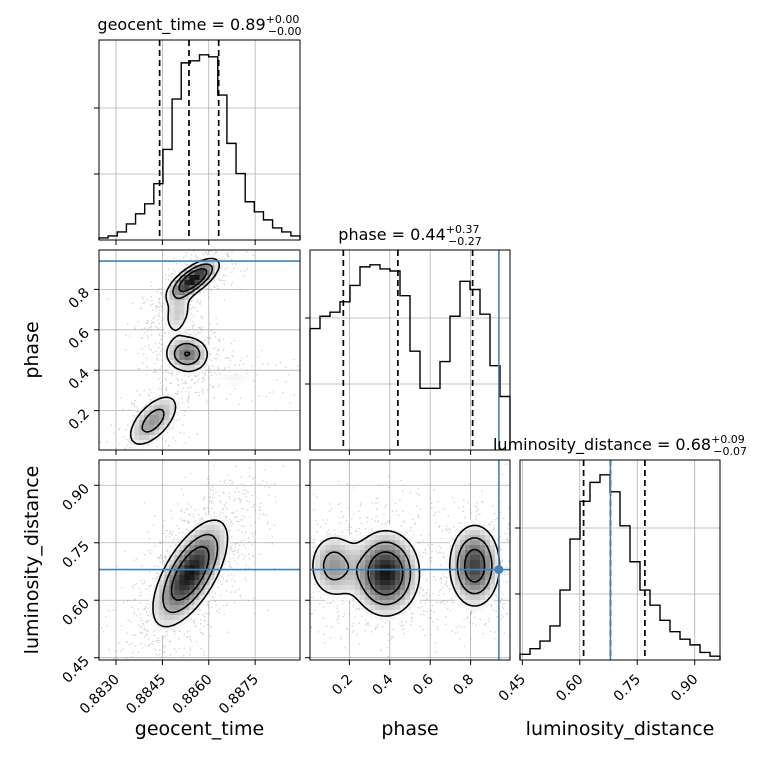  Describe the element at coordinates (181, 25) in the screenshot. I see `title-main: geocent_time = 0.89` at that location.